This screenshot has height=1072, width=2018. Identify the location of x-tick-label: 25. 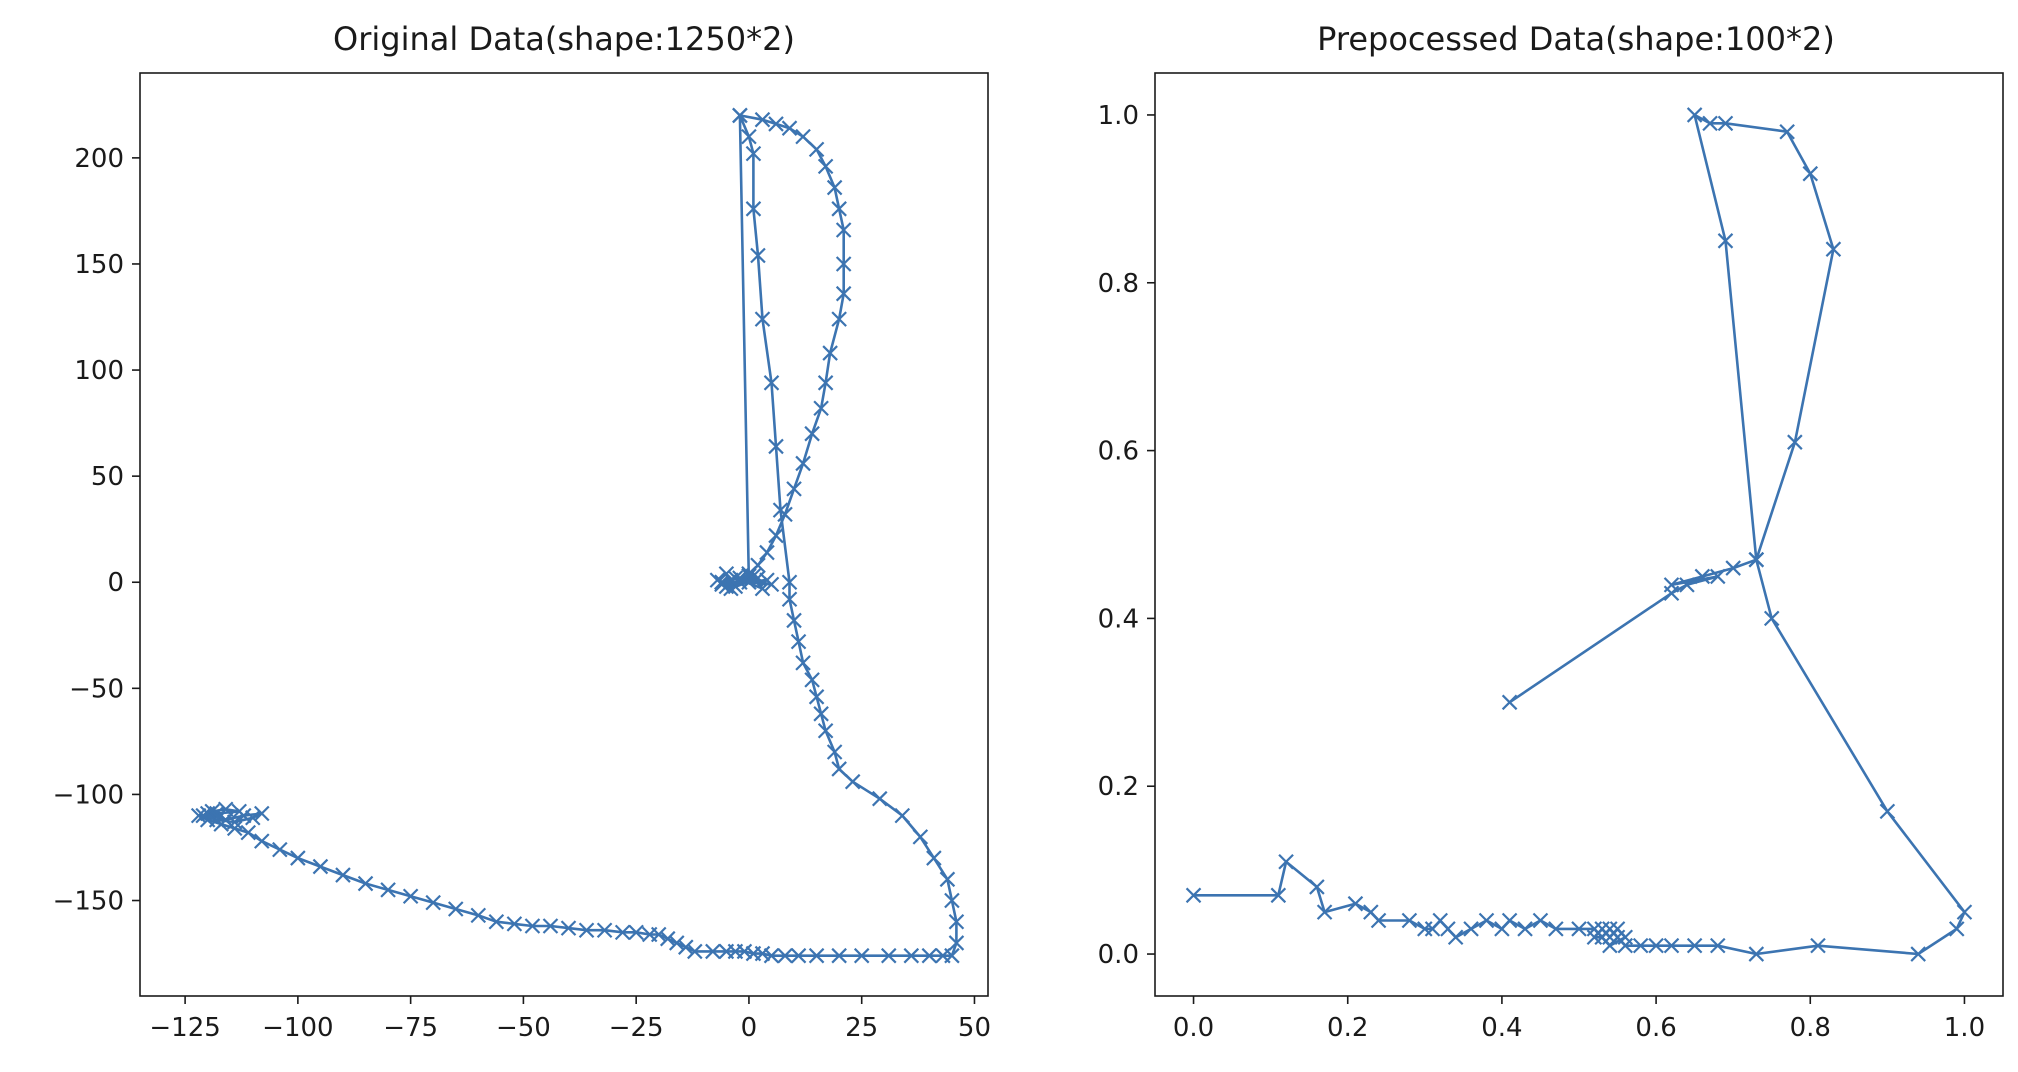
(861, 1028).